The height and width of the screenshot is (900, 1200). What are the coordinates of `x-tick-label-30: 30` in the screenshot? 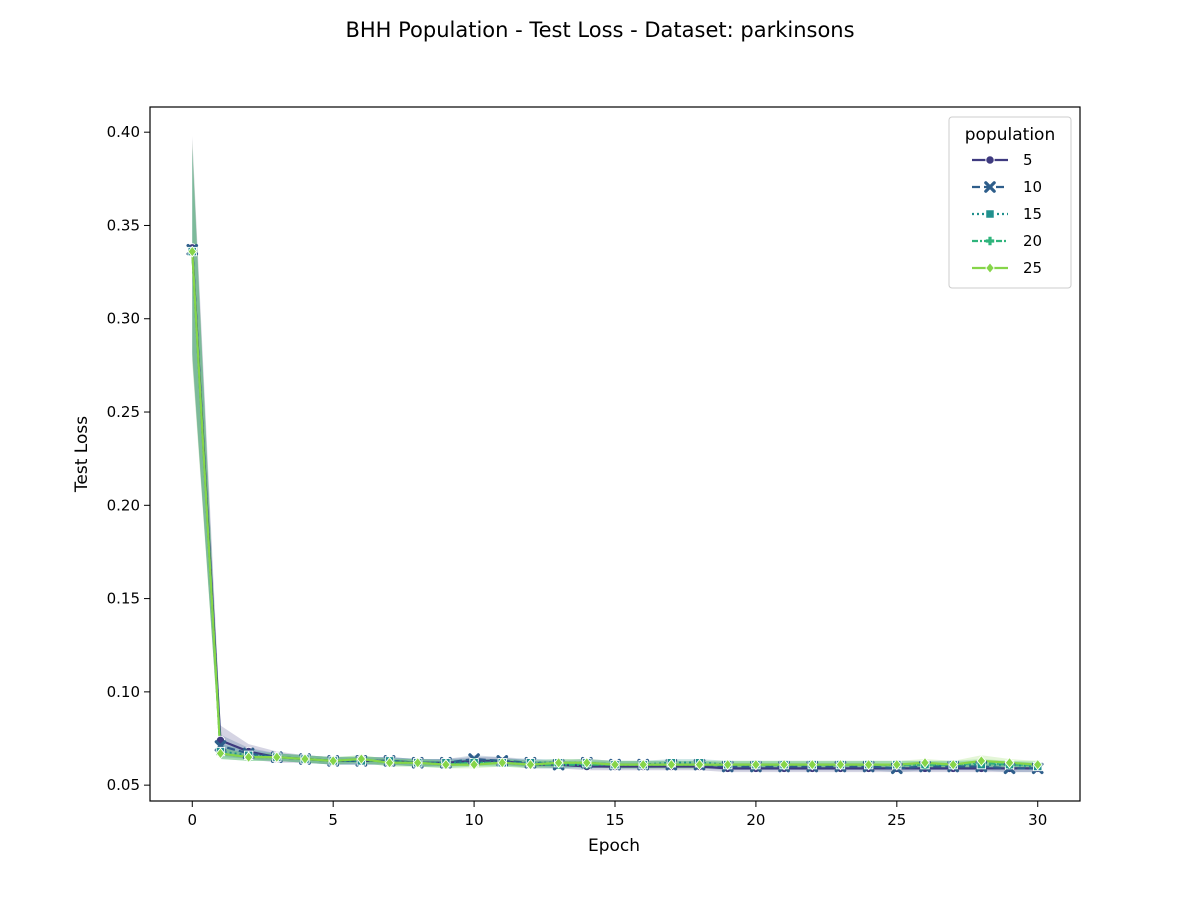 It's located at (1037, 820).